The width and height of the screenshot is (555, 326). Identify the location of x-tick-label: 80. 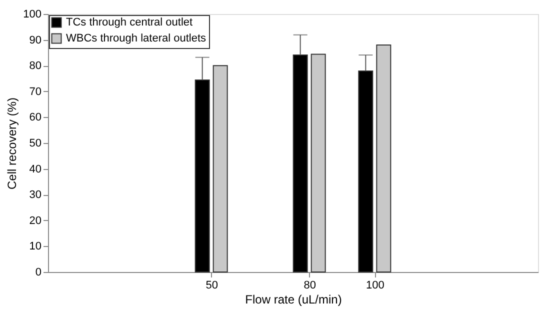
(310, 286).